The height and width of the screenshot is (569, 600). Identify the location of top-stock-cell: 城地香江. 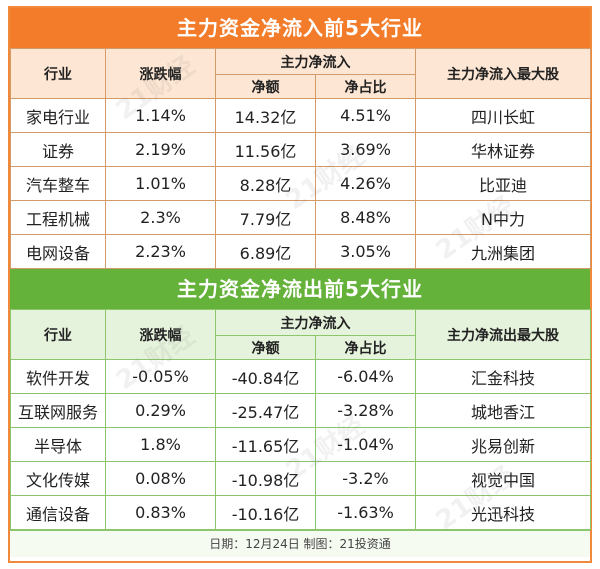
(503, 410).